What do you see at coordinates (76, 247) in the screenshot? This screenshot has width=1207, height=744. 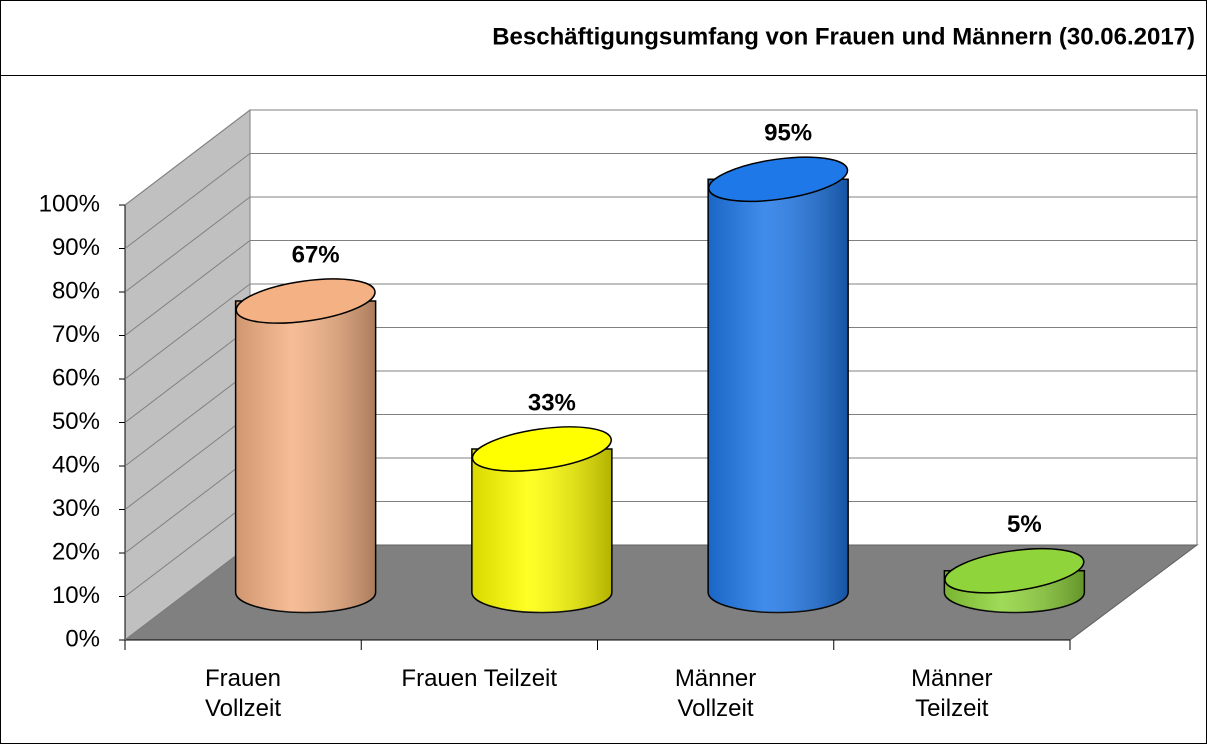 I see `y-tick-label: 90%` at bounding box center [76, 247].